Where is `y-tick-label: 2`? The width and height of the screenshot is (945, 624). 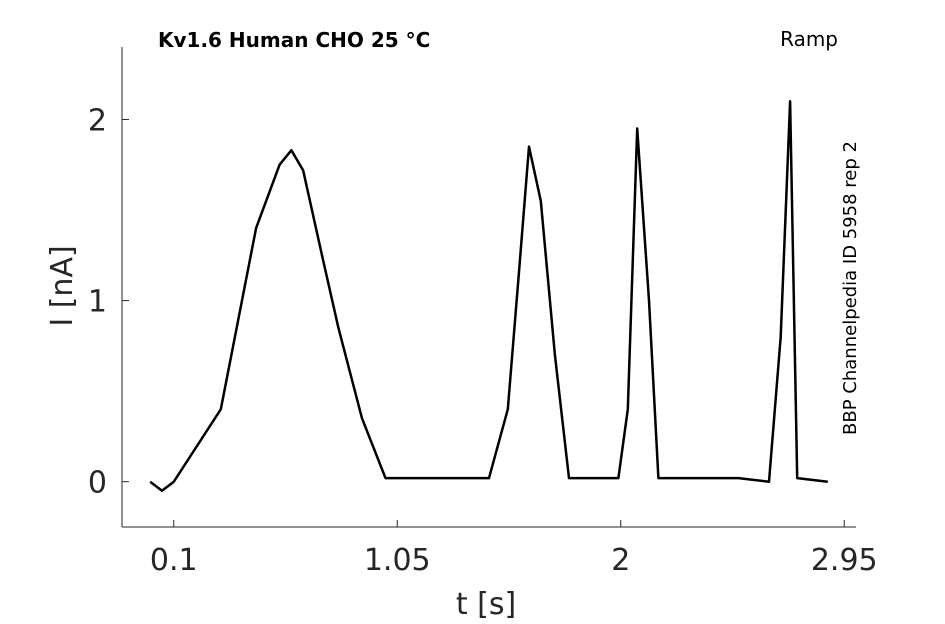
y-tick-label: 2 is located at coordinates (97, 120).